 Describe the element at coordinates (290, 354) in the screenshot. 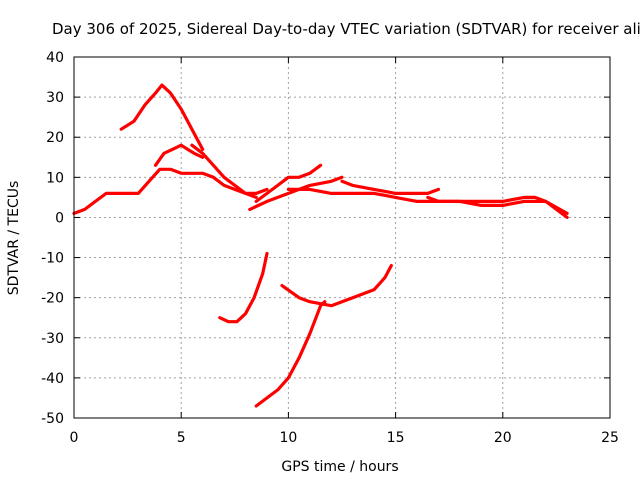

I see `series-line-track-k` at that location.